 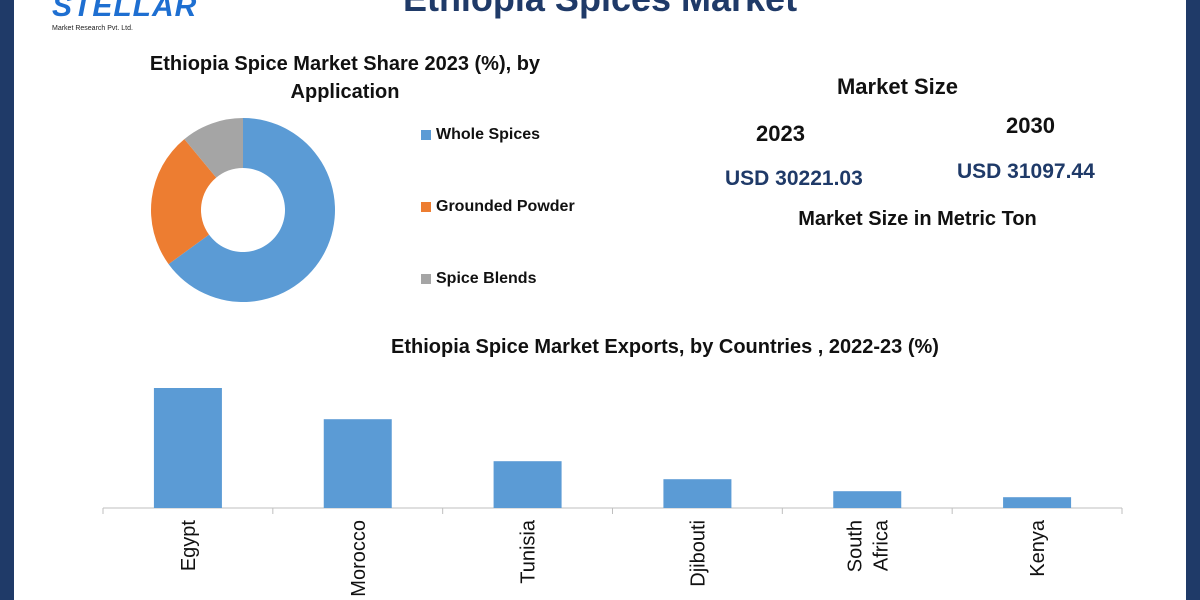 What do you see at coordinates (697, 493) in the screenshot?
I see `bar-djibouti` at bounding box center [697, 493].